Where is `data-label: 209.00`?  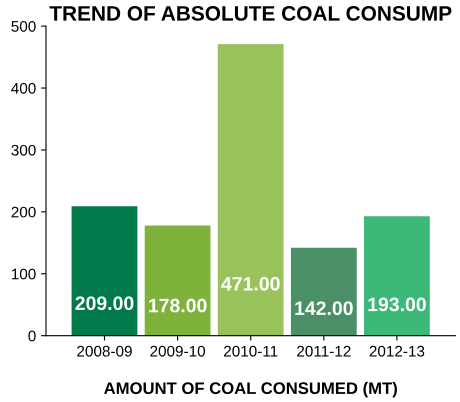
data-label: 209.00 is located at coordinates (104, 303).